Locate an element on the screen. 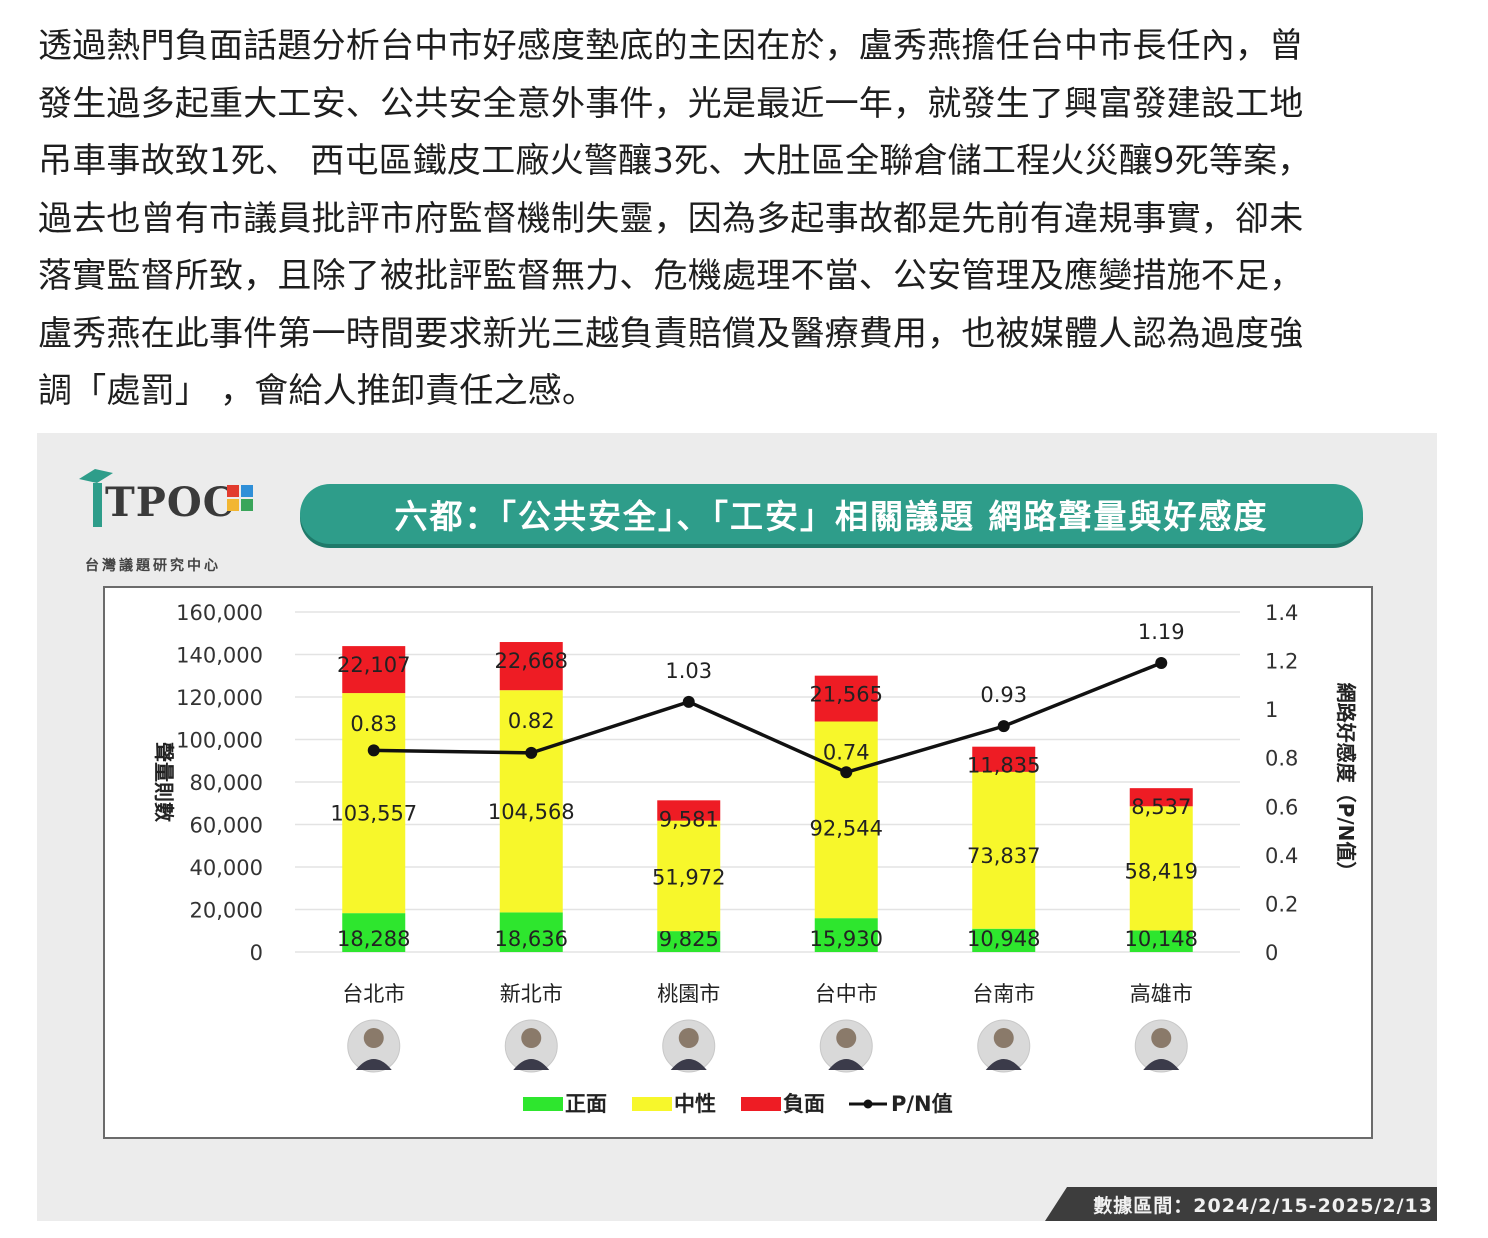 This screenshot has height=1238, width=1488. data-label-positive: 10,148 is located at coordinates (1161, 939).